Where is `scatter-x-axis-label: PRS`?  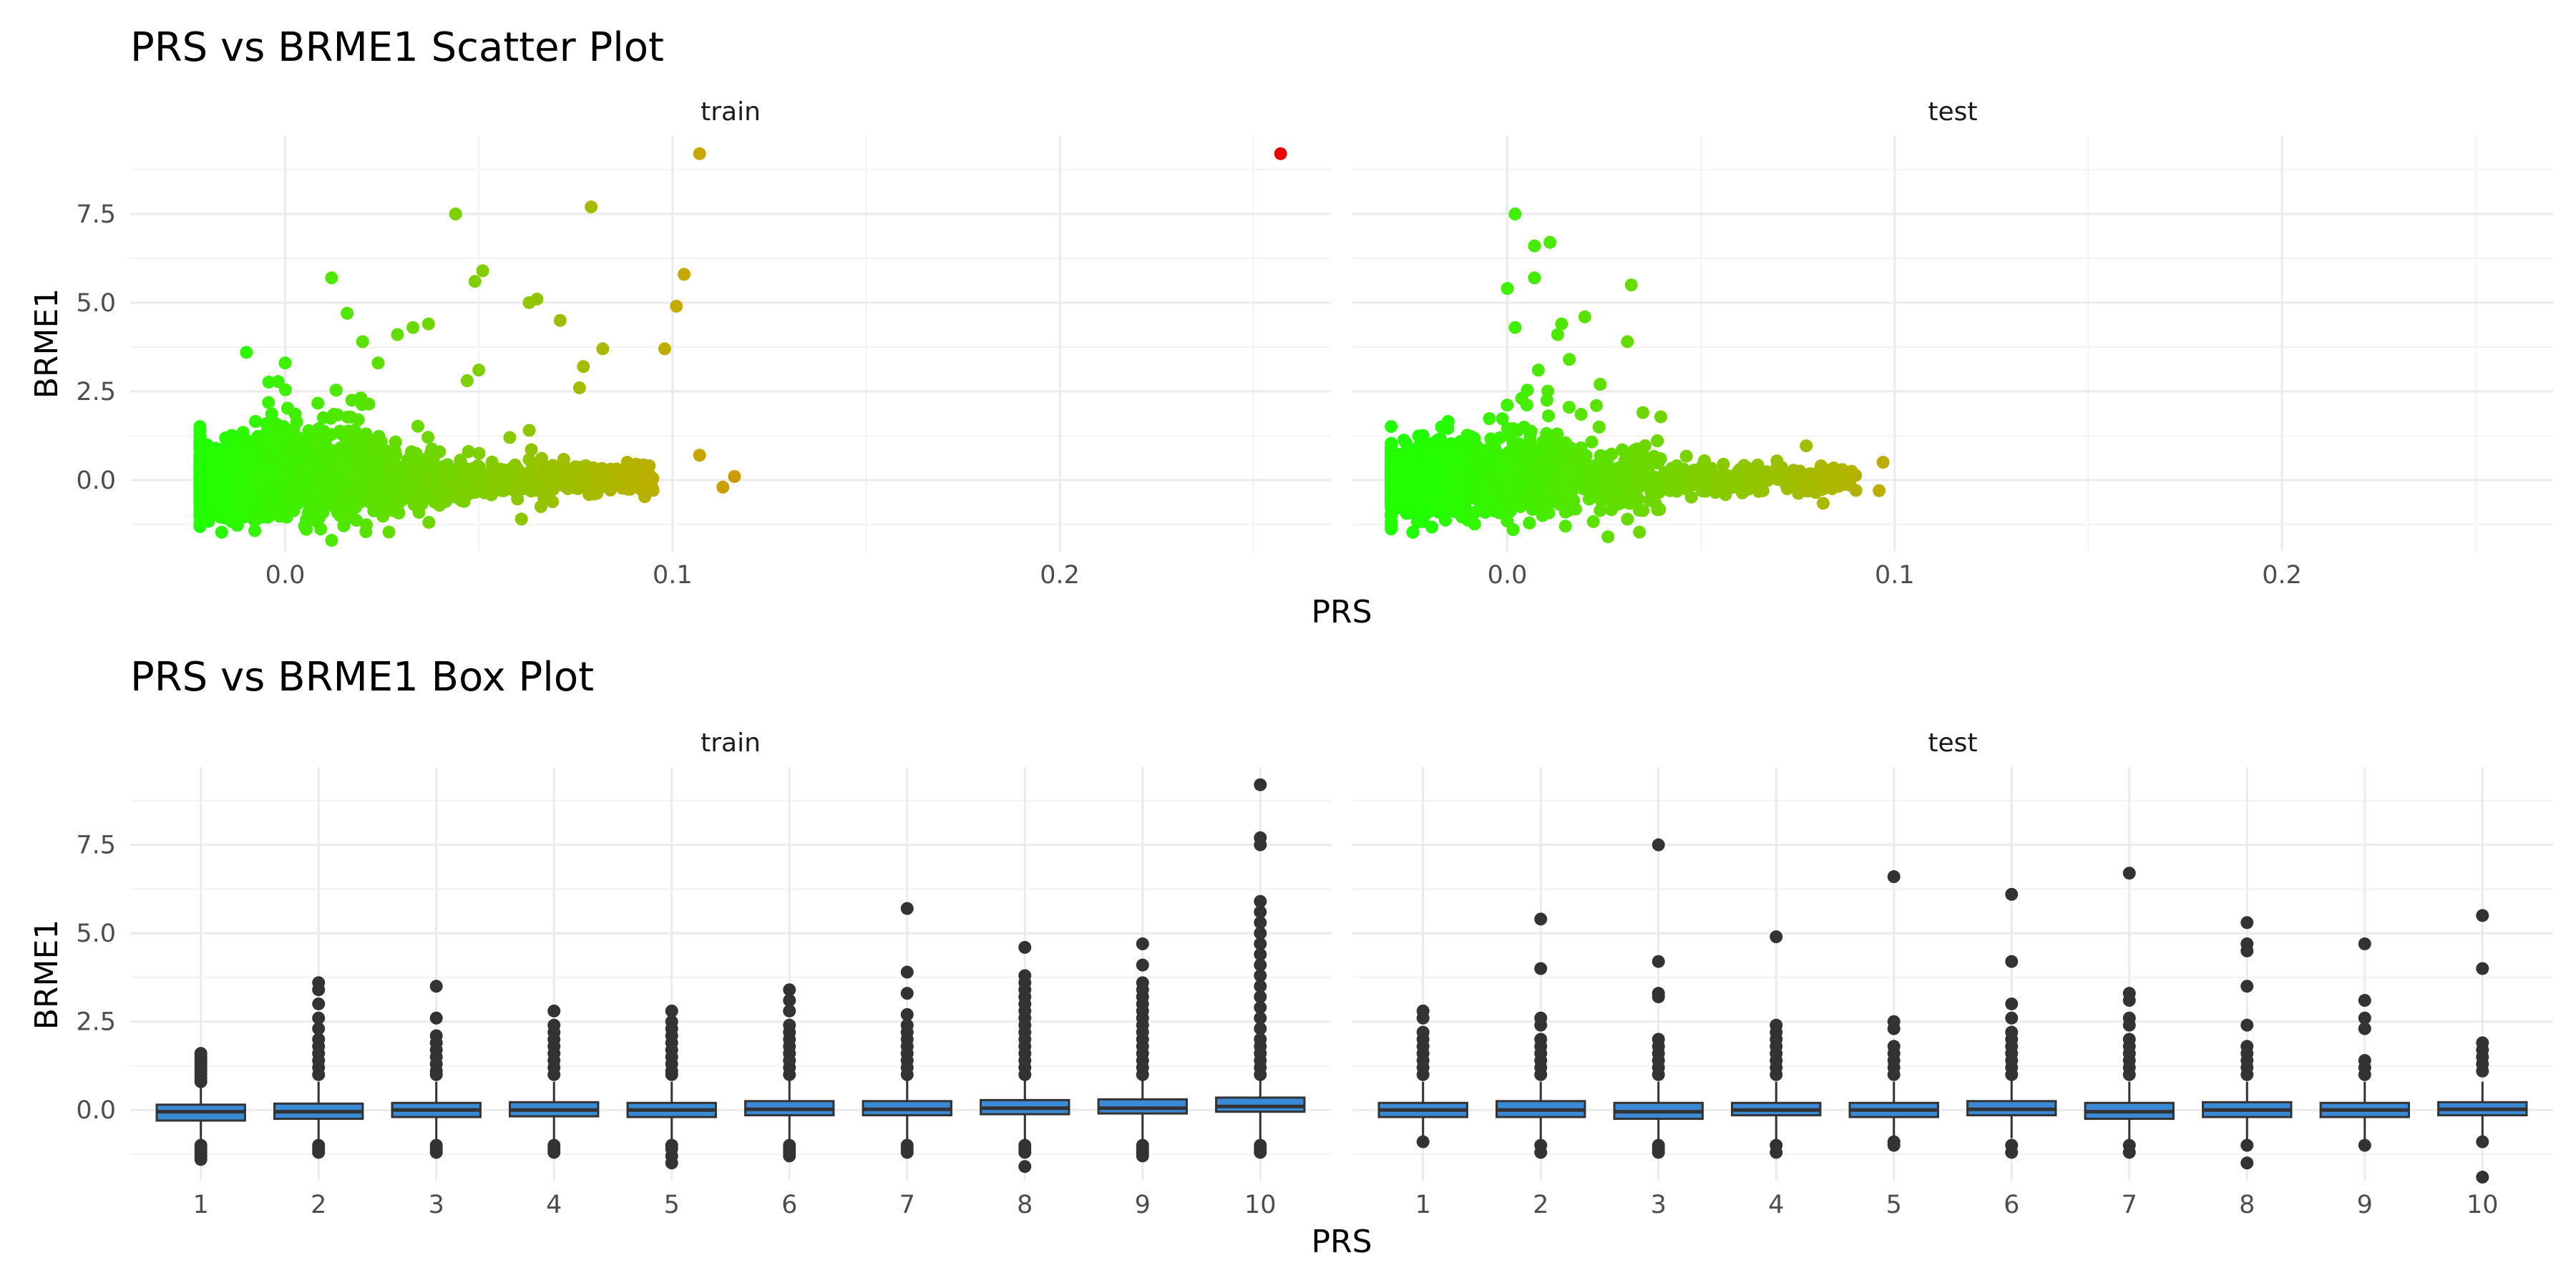 scatter-x-axis-label: PRS is located at coordinates (1341, 612).